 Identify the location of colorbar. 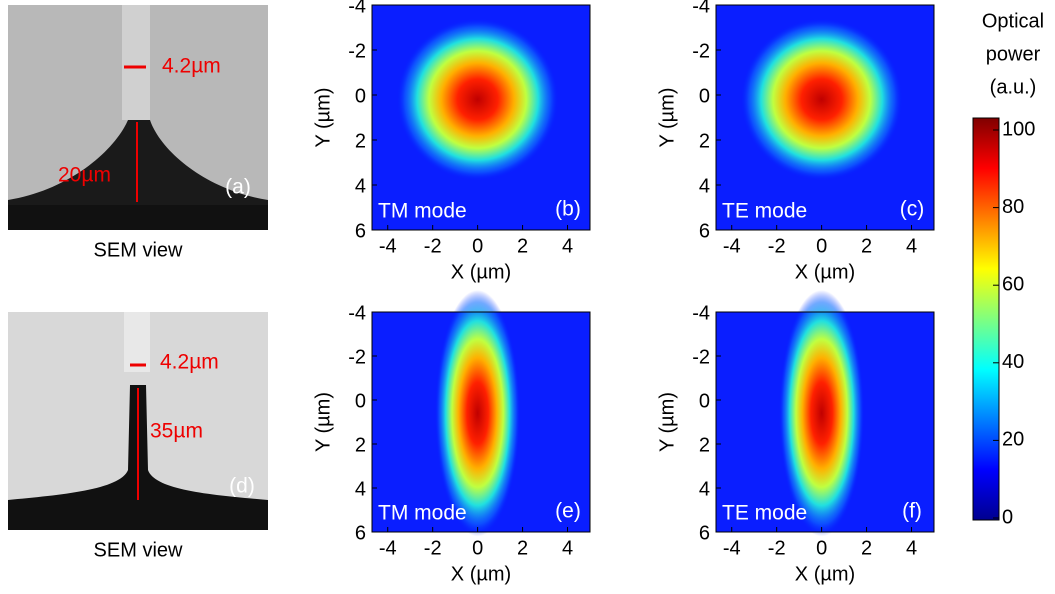
(986, 319).